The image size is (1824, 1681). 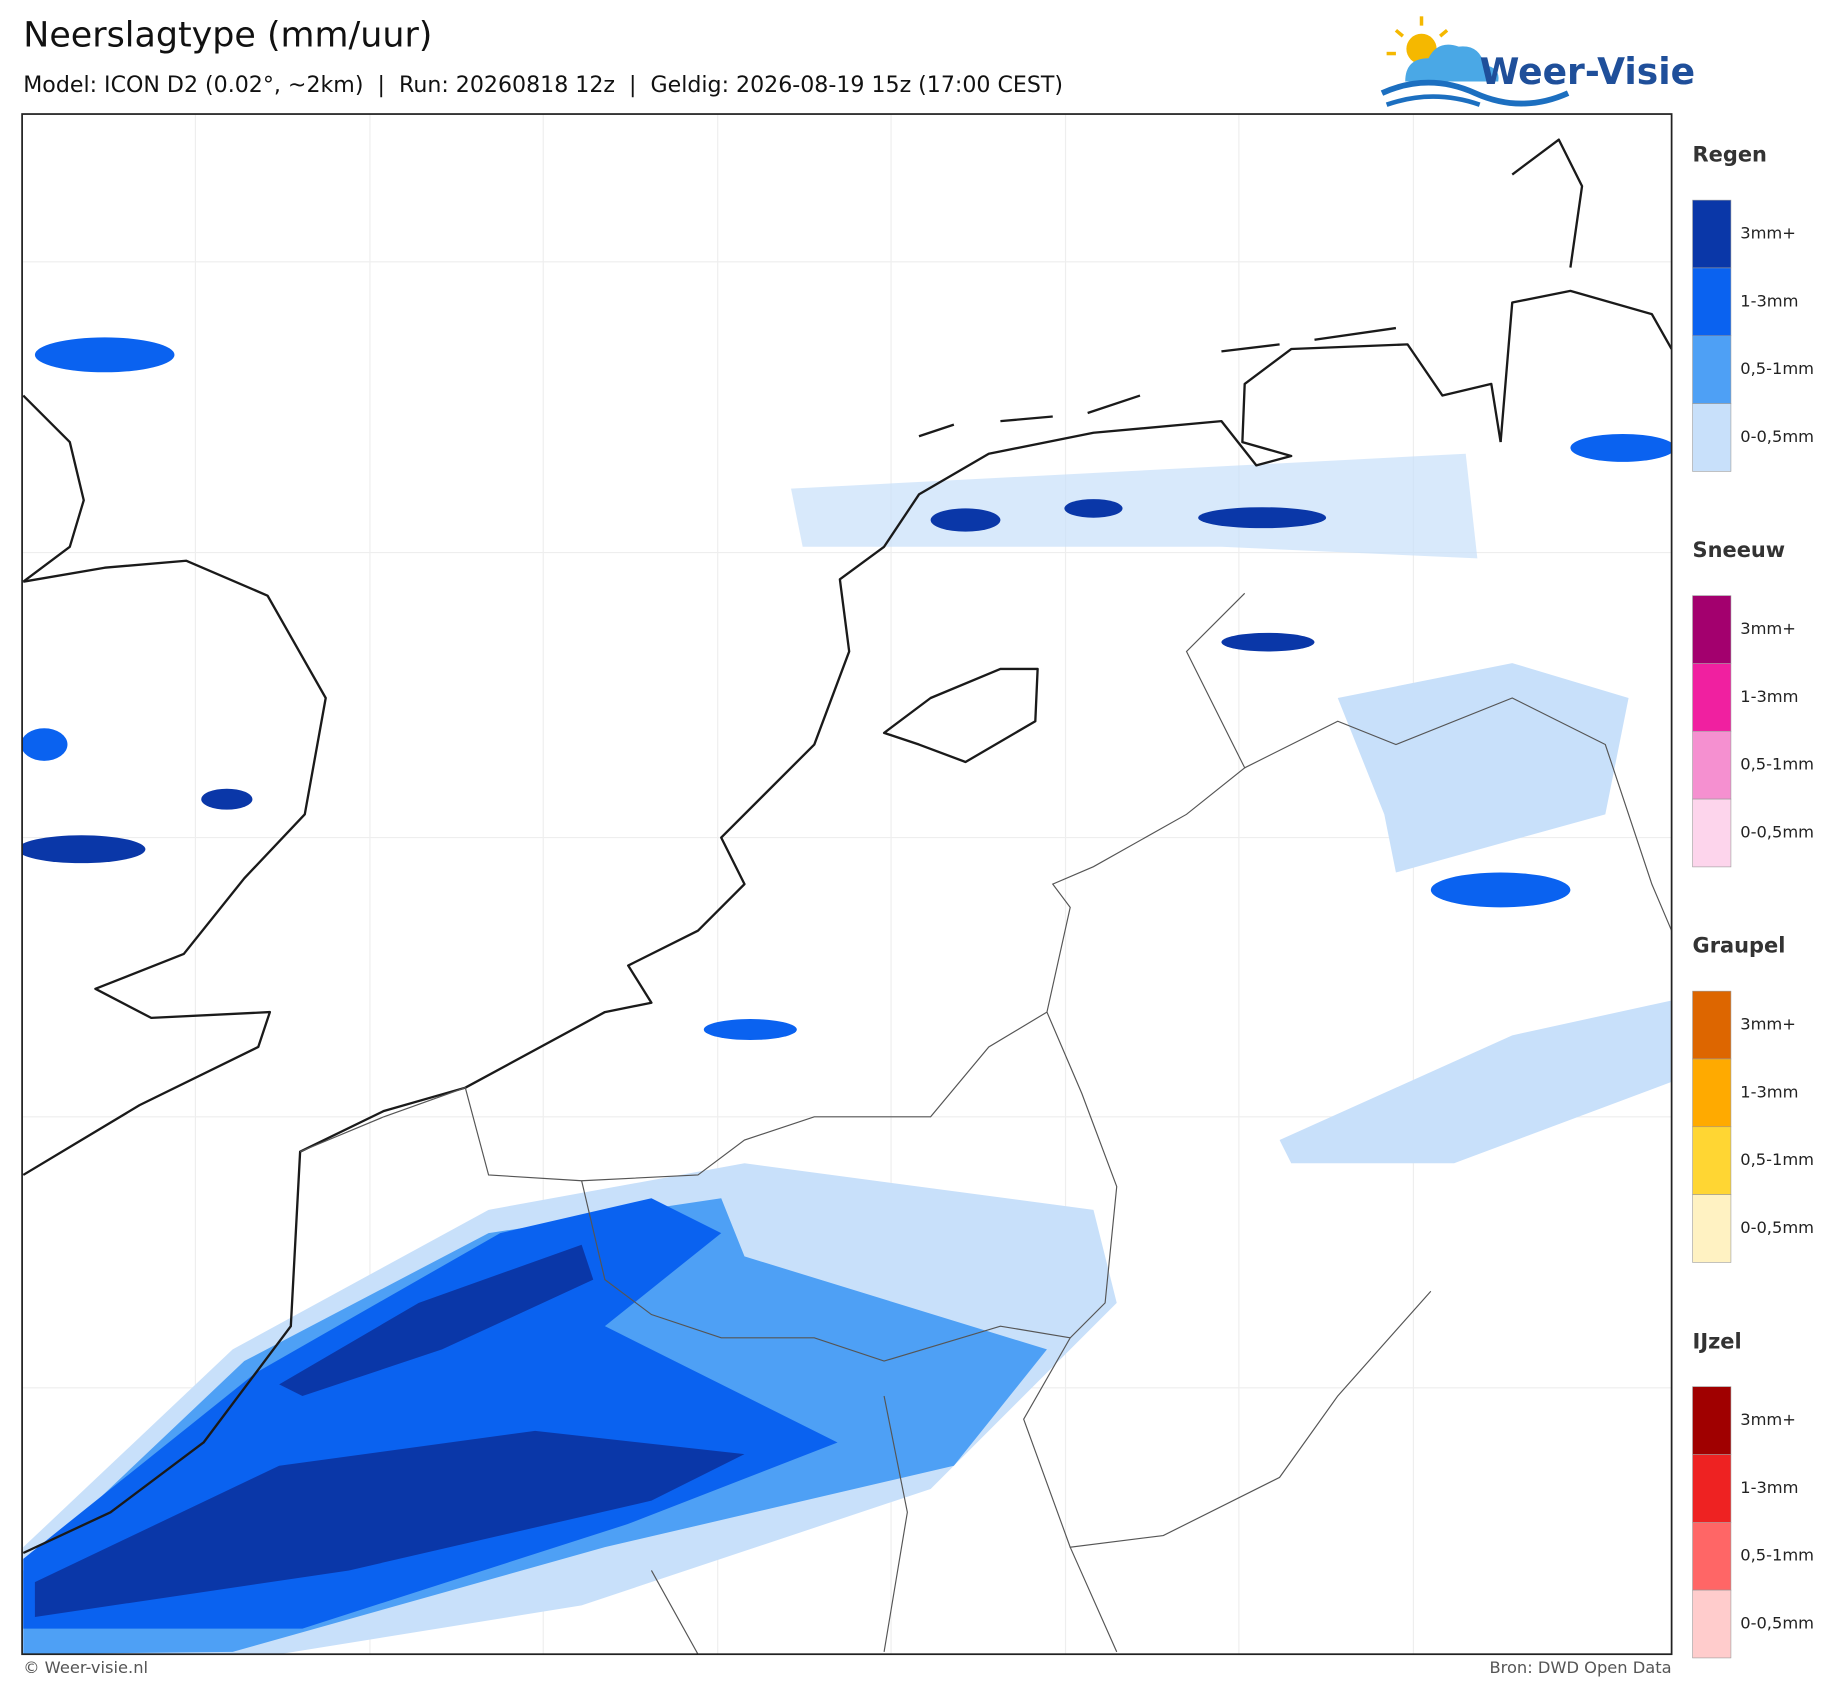 What do you see at coordinates (227, 36) in the screenshot?
I see `title: Neerslagtype (mm/uur)` at bounding box center [227, 36].